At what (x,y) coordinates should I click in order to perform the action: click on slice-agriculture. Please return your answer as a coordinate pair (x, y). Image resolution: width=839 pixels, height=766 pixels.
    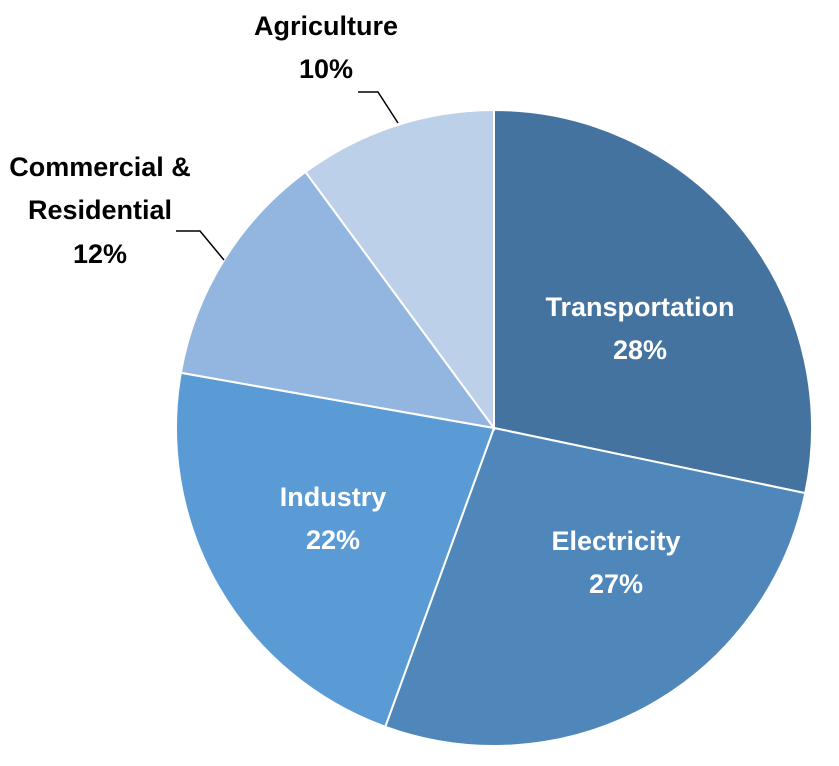
    Looking at the image, I should click on (399, 270).